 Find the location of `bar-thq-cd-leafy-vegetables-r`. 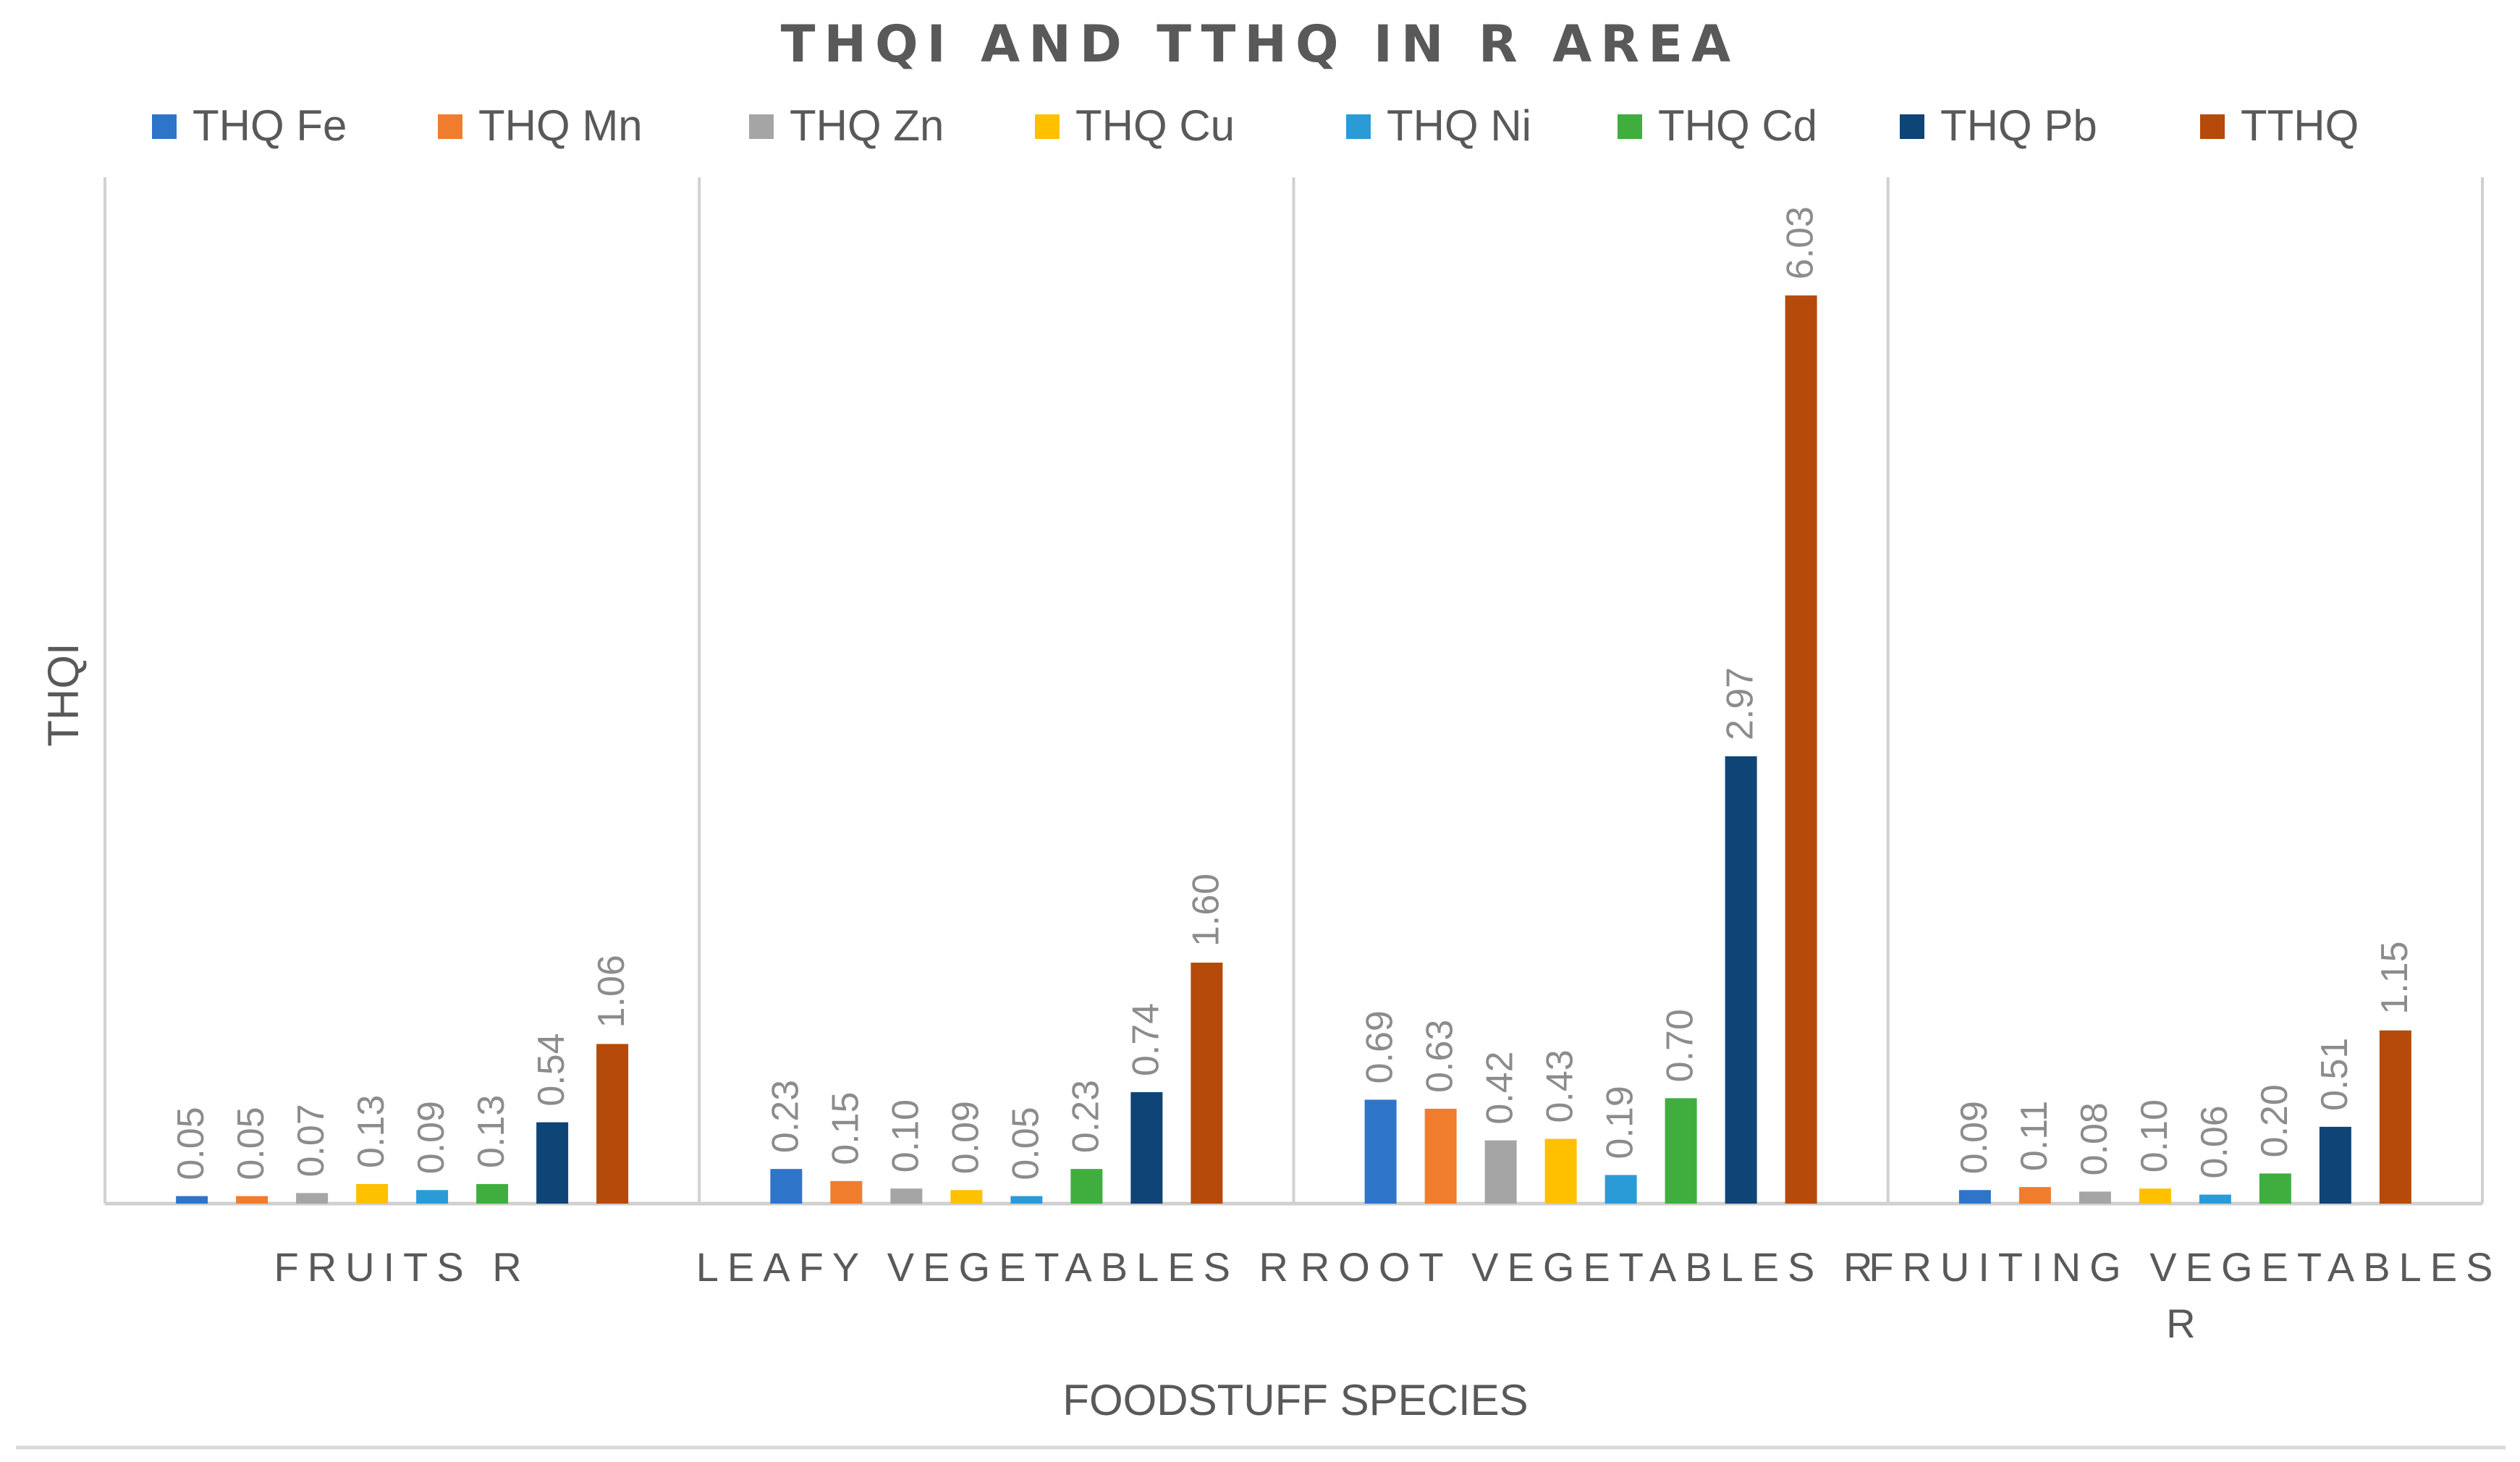

bar-thq-cd-leafy-vegetables-r is located at coordinates (1086, 1186).